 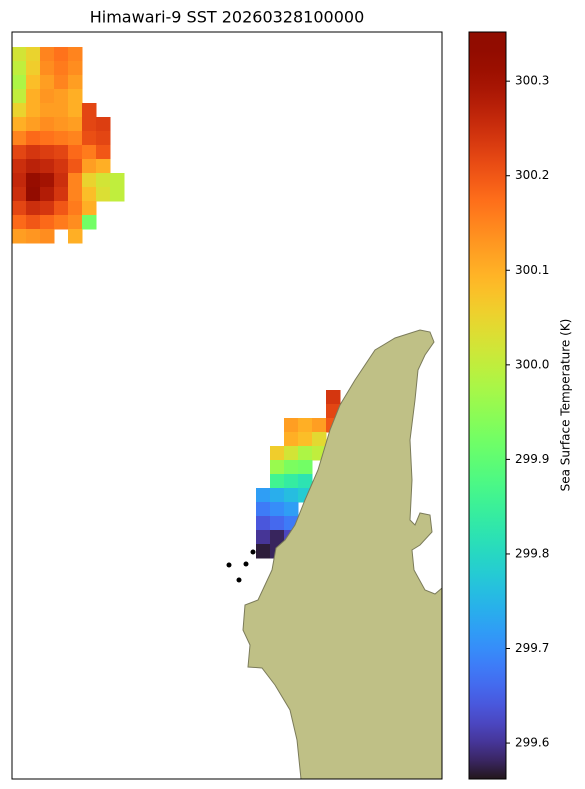 I want to click on map-title: Himawari-9 SST 20260328100000, so click(x=227, y=17).